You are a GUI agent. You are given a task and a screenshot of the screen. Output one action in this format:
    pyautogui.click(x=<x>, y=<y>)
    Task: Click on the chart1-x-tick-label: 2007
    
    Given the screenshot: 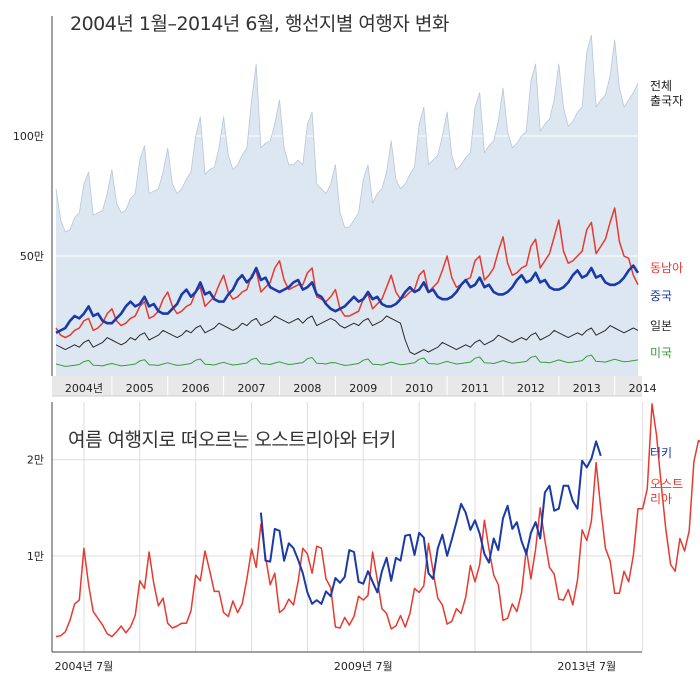 What is the action you would take?
    pyautogui.click(x=252, y=388)
    